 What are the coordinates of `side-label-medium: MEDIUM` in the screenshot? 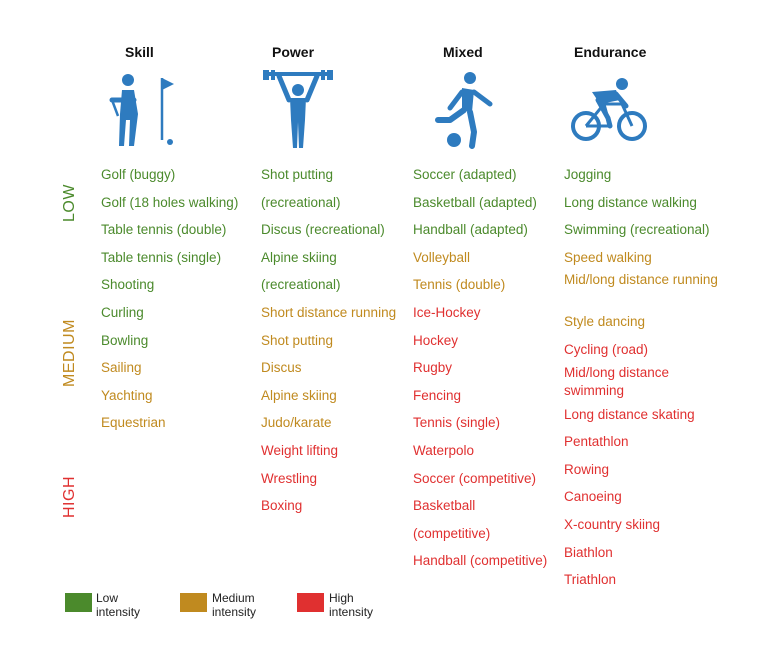 It's located at (69, 353).